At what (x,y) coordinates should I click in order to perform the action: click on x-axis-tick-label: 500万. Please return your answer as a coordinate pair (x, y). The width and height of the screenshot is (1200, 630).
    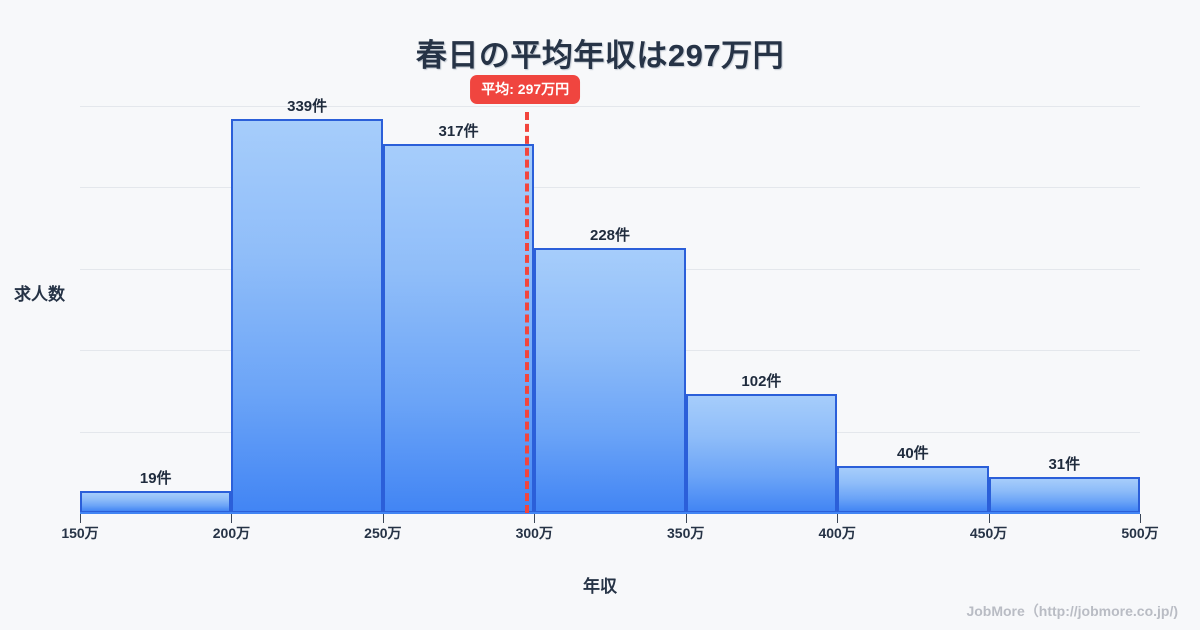
    Looking at the image, I should click on (1140, 533).